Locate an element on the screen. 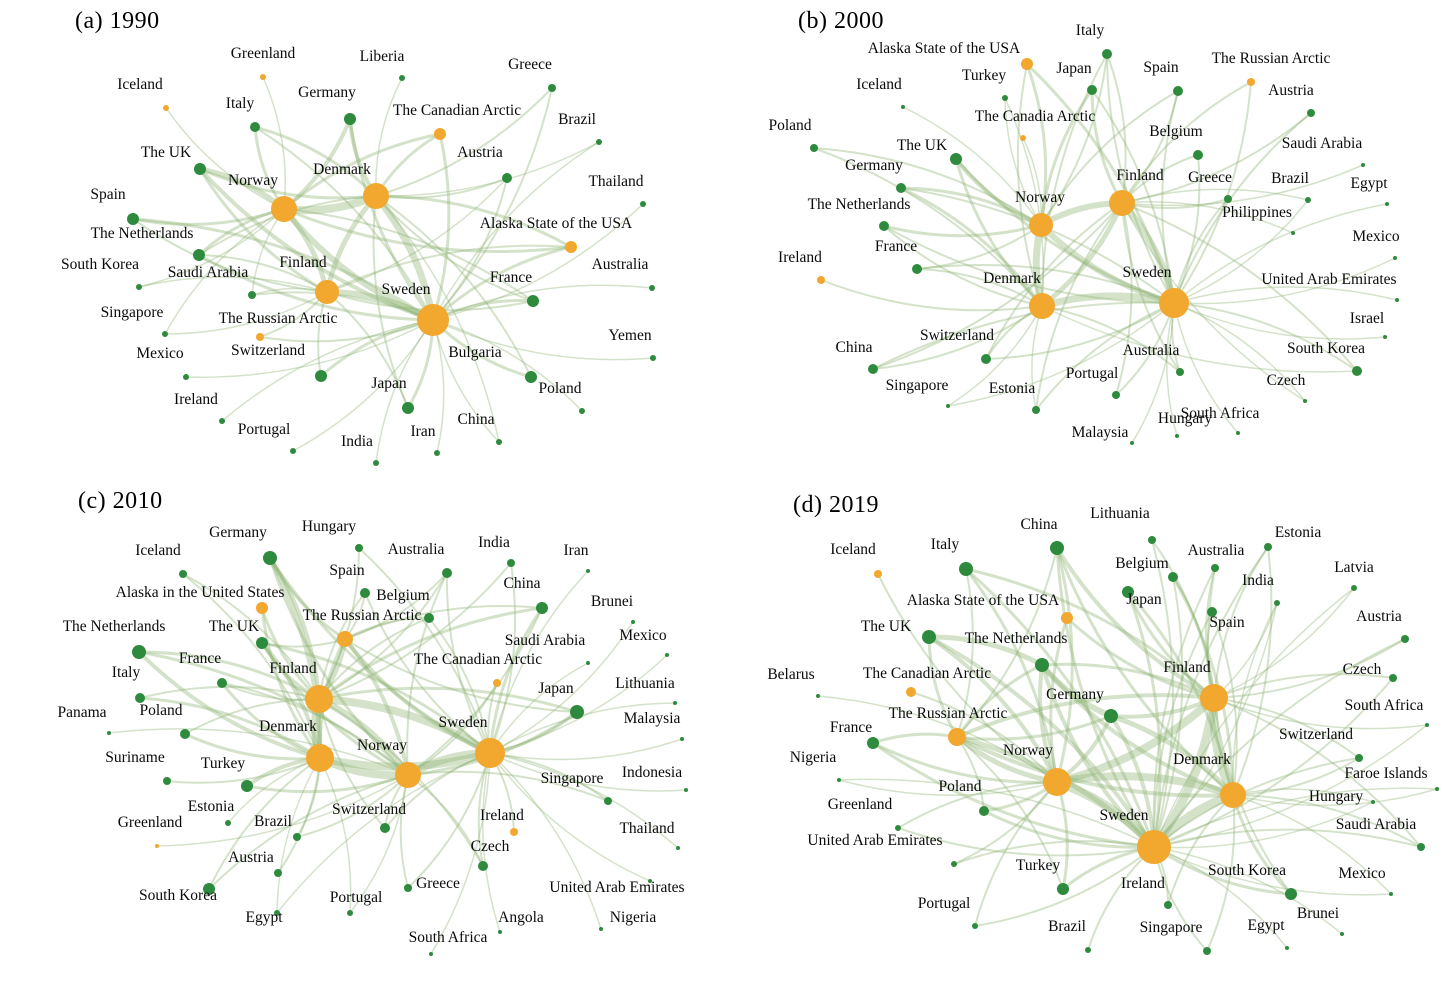 Image resolution: width=1451 pixels, height=995 pixels. node-faroe-islands is located at coordinates (1437, 789).